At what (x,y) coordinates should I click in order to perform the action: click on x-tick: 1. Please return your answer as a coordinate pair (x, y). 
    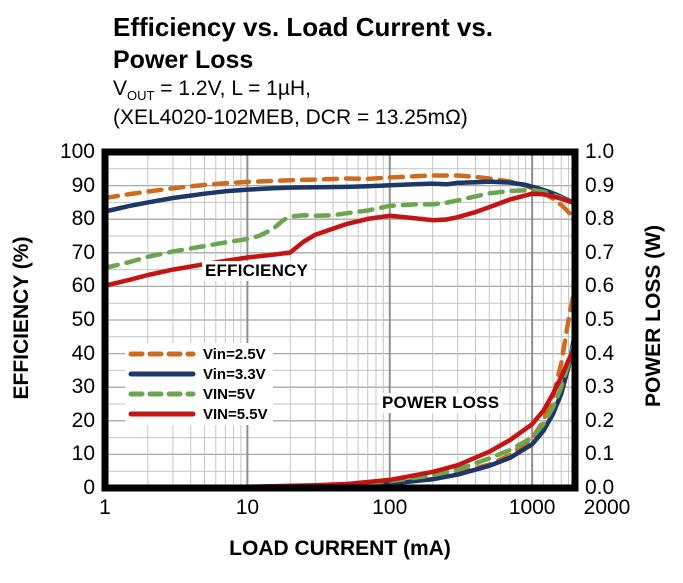
    Looking at the image, I should click on (105, 507).